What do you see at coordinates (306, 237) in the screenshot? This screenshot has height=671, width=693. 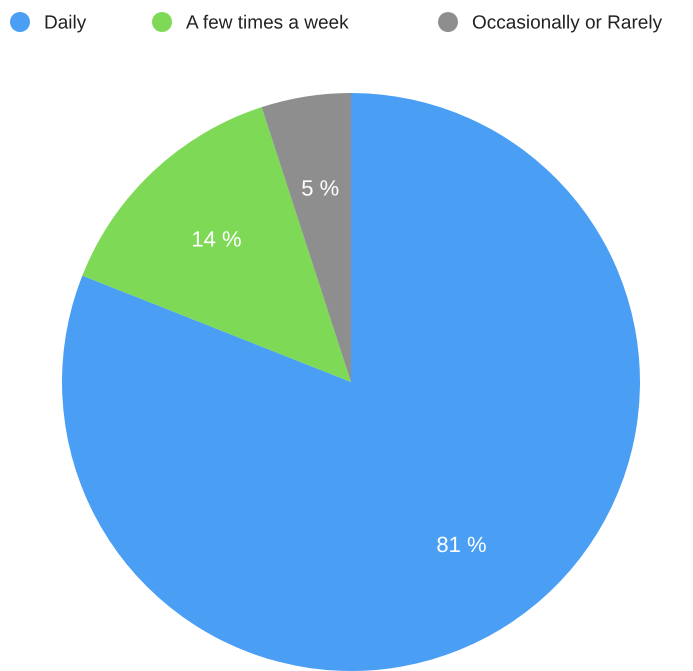 I see `pie-slice` at bounding box center [306, 237].